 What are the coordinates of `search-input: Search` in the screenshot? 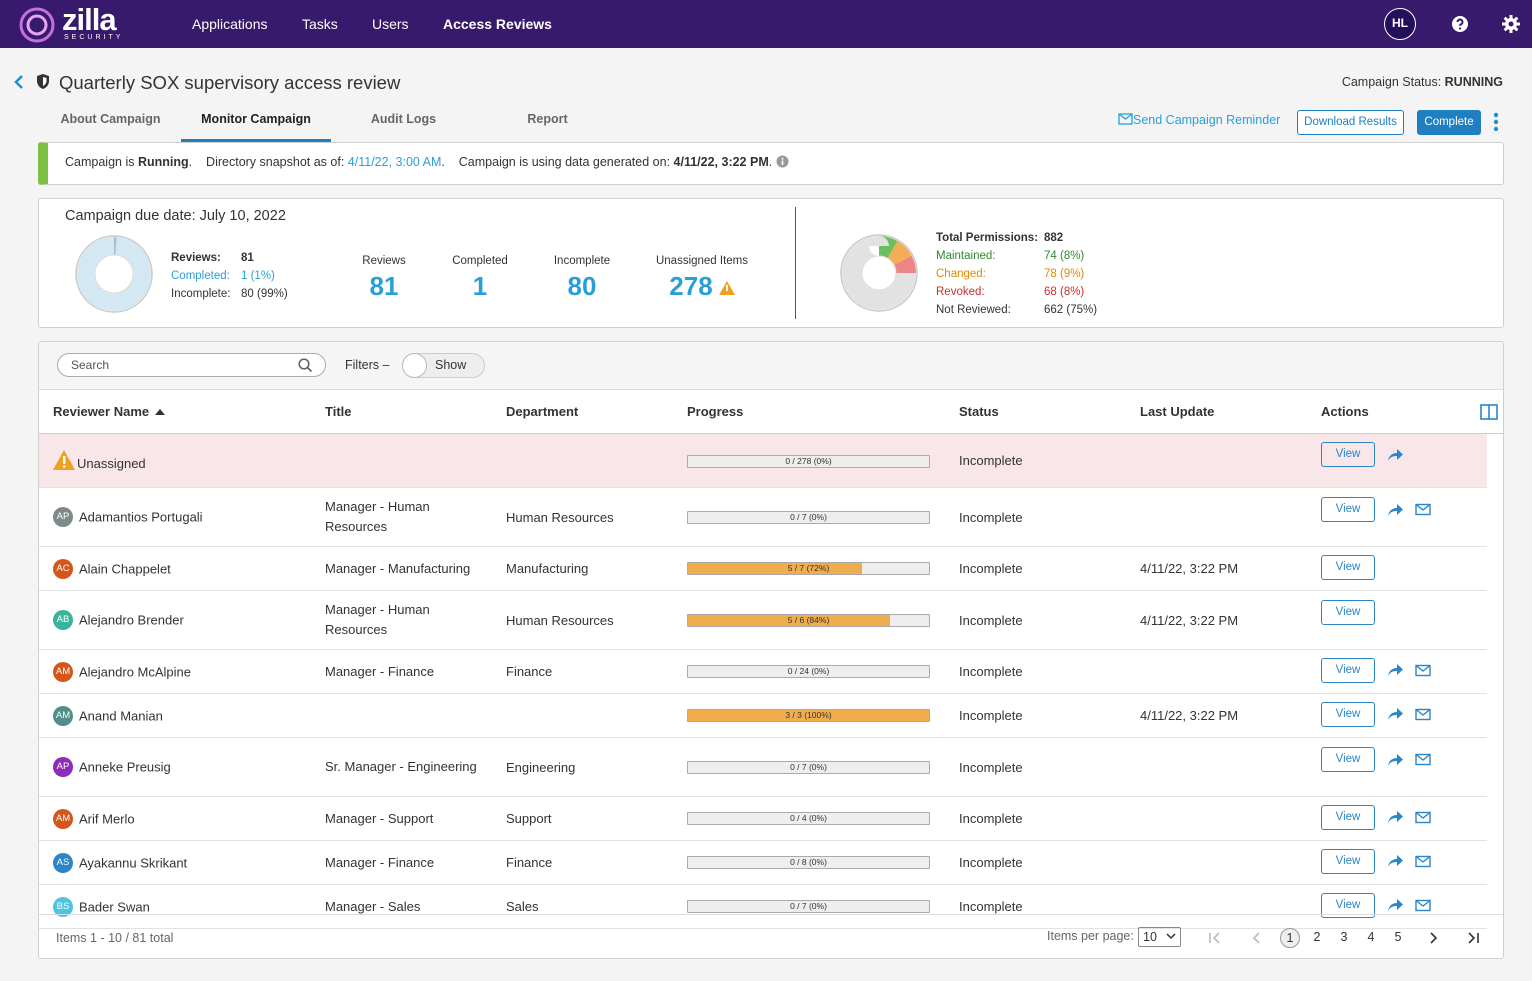 It's located at (191, 365).